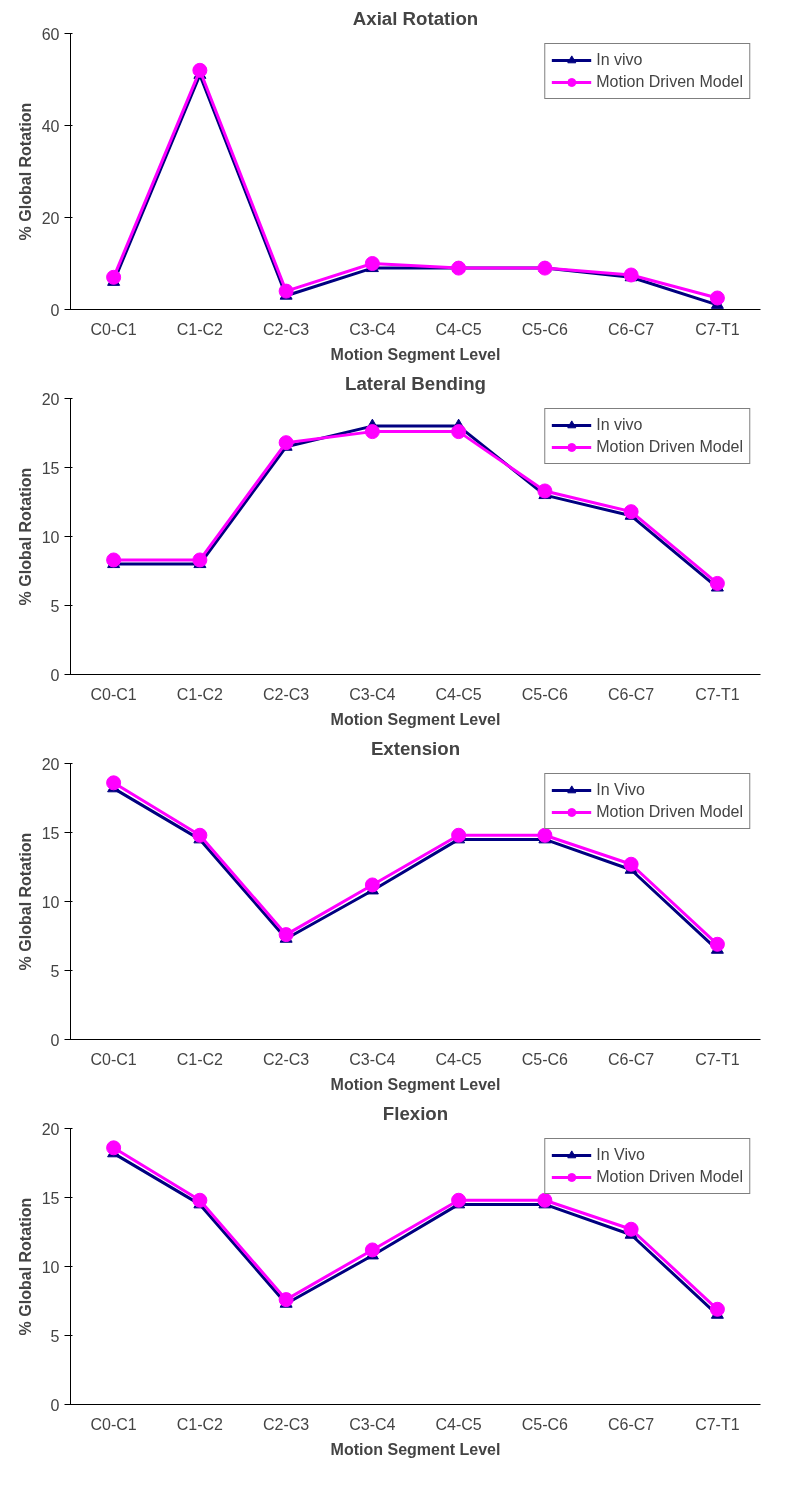 Image resolution: width=788 pixels, height=1512 pixels. Describe the element at coordinates (50, 34) in the screenshot. I see `y-tick-label: 60` at that location.